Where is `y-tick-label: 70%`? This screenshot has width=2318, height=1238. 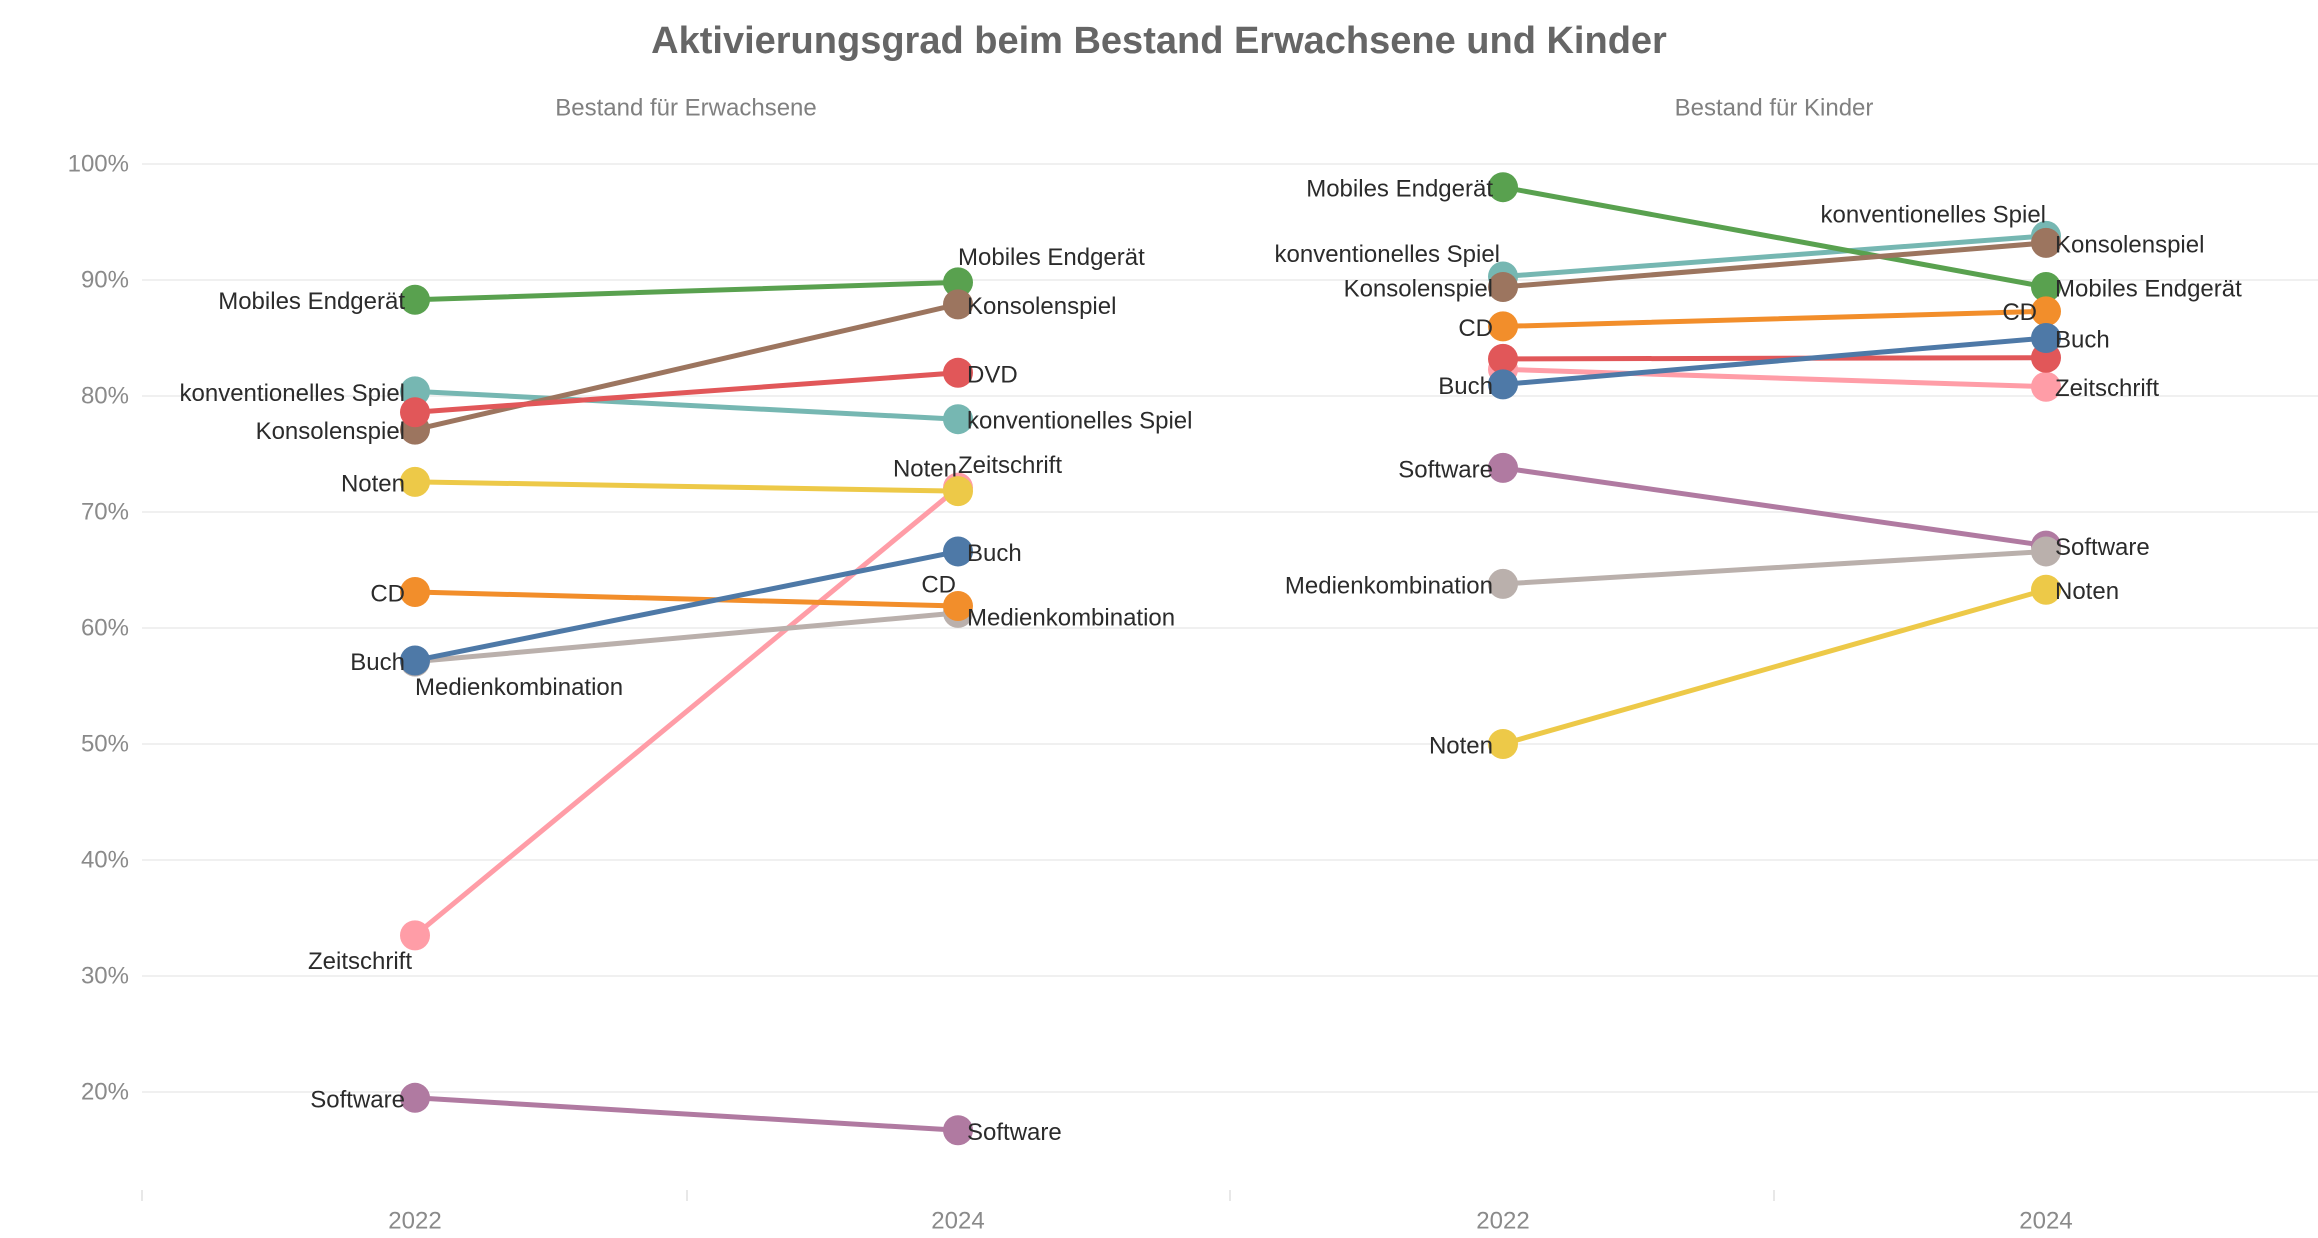
y-tick-label: 70% is located at coordinates (105, 512).